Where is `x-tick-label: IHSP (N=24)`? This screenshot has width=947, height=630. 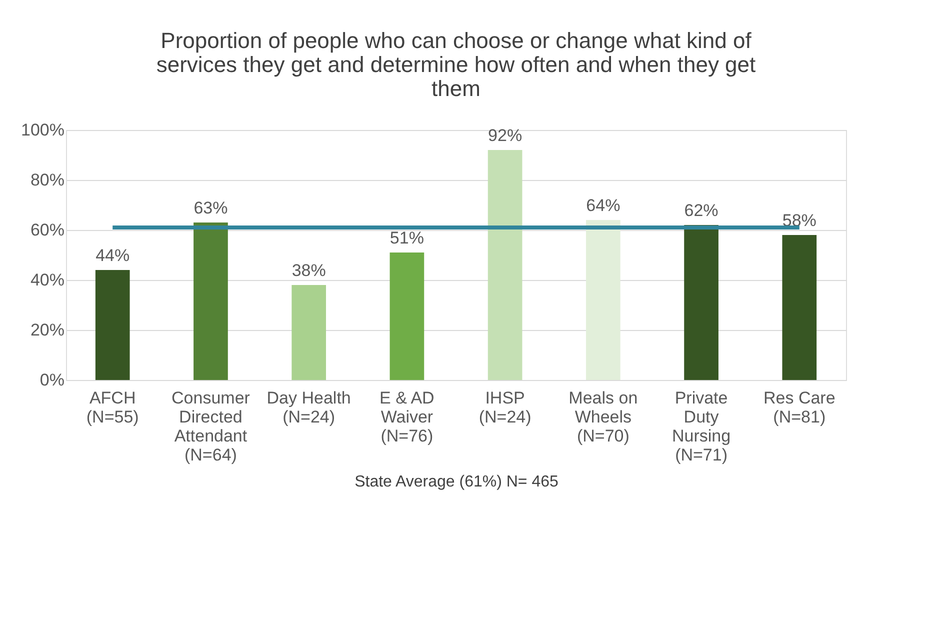 x-tick-label: IHSP (N=24) is located at coordinates (505, 407).